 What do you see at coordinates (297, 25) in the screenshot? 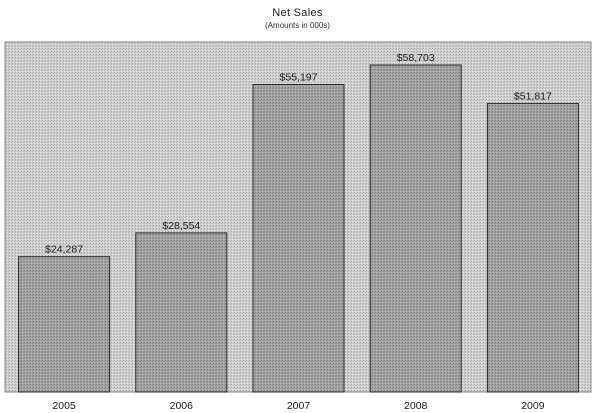
I see `chart-subtitle: (Amounts in 000s)` at bounding box center [297, 25].